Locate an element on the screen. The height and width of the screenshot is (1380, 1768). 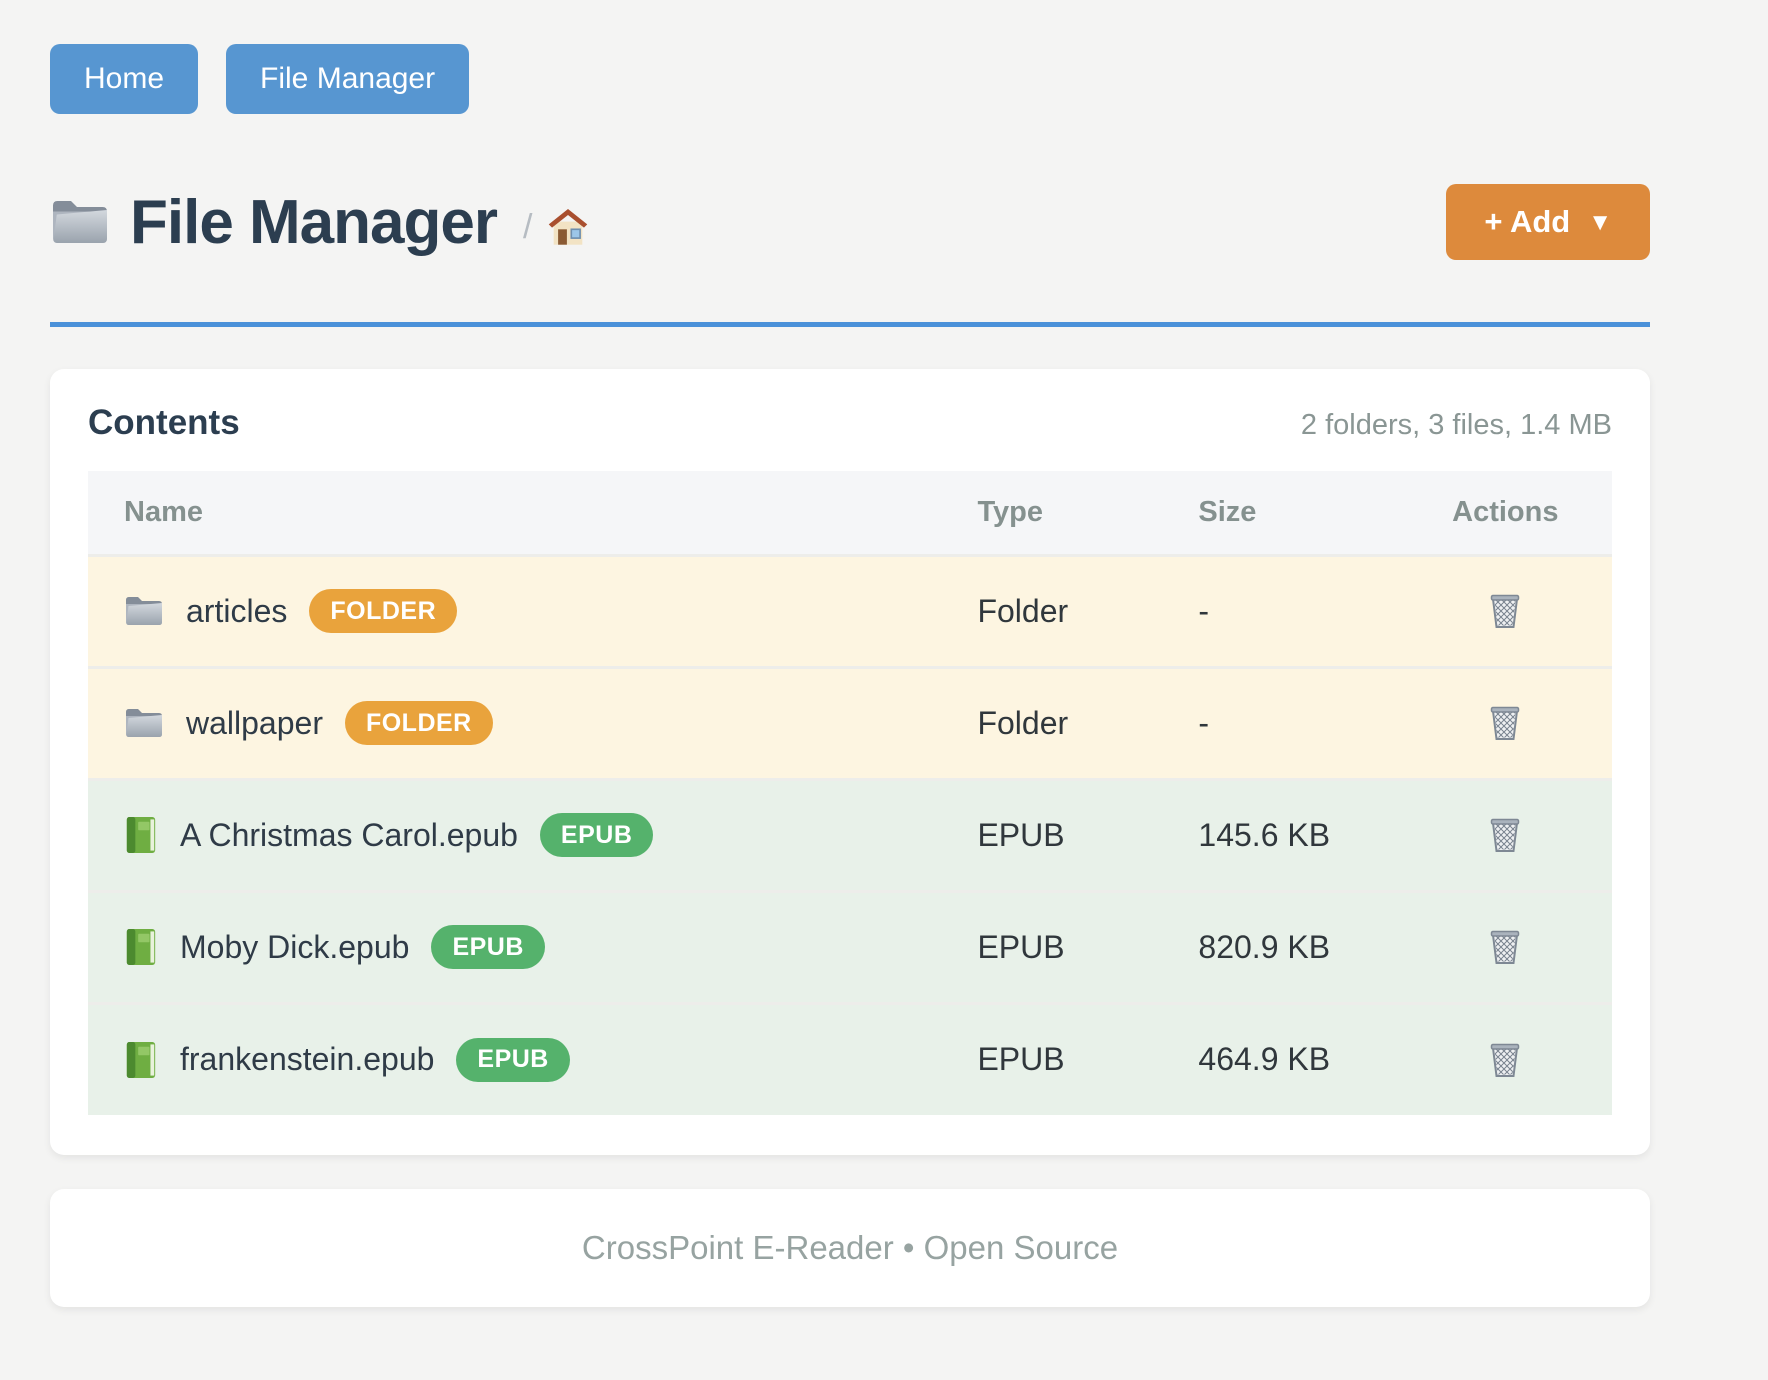
column-header-name: Name is located at coordinates (515, 513).